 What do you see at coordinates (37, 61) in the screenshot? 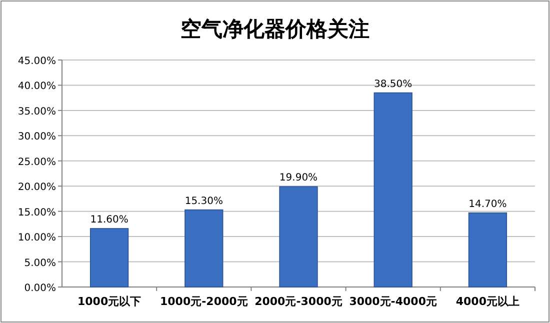
I see `y-tick-label: 45.00%` at bounding box center [37, 61].